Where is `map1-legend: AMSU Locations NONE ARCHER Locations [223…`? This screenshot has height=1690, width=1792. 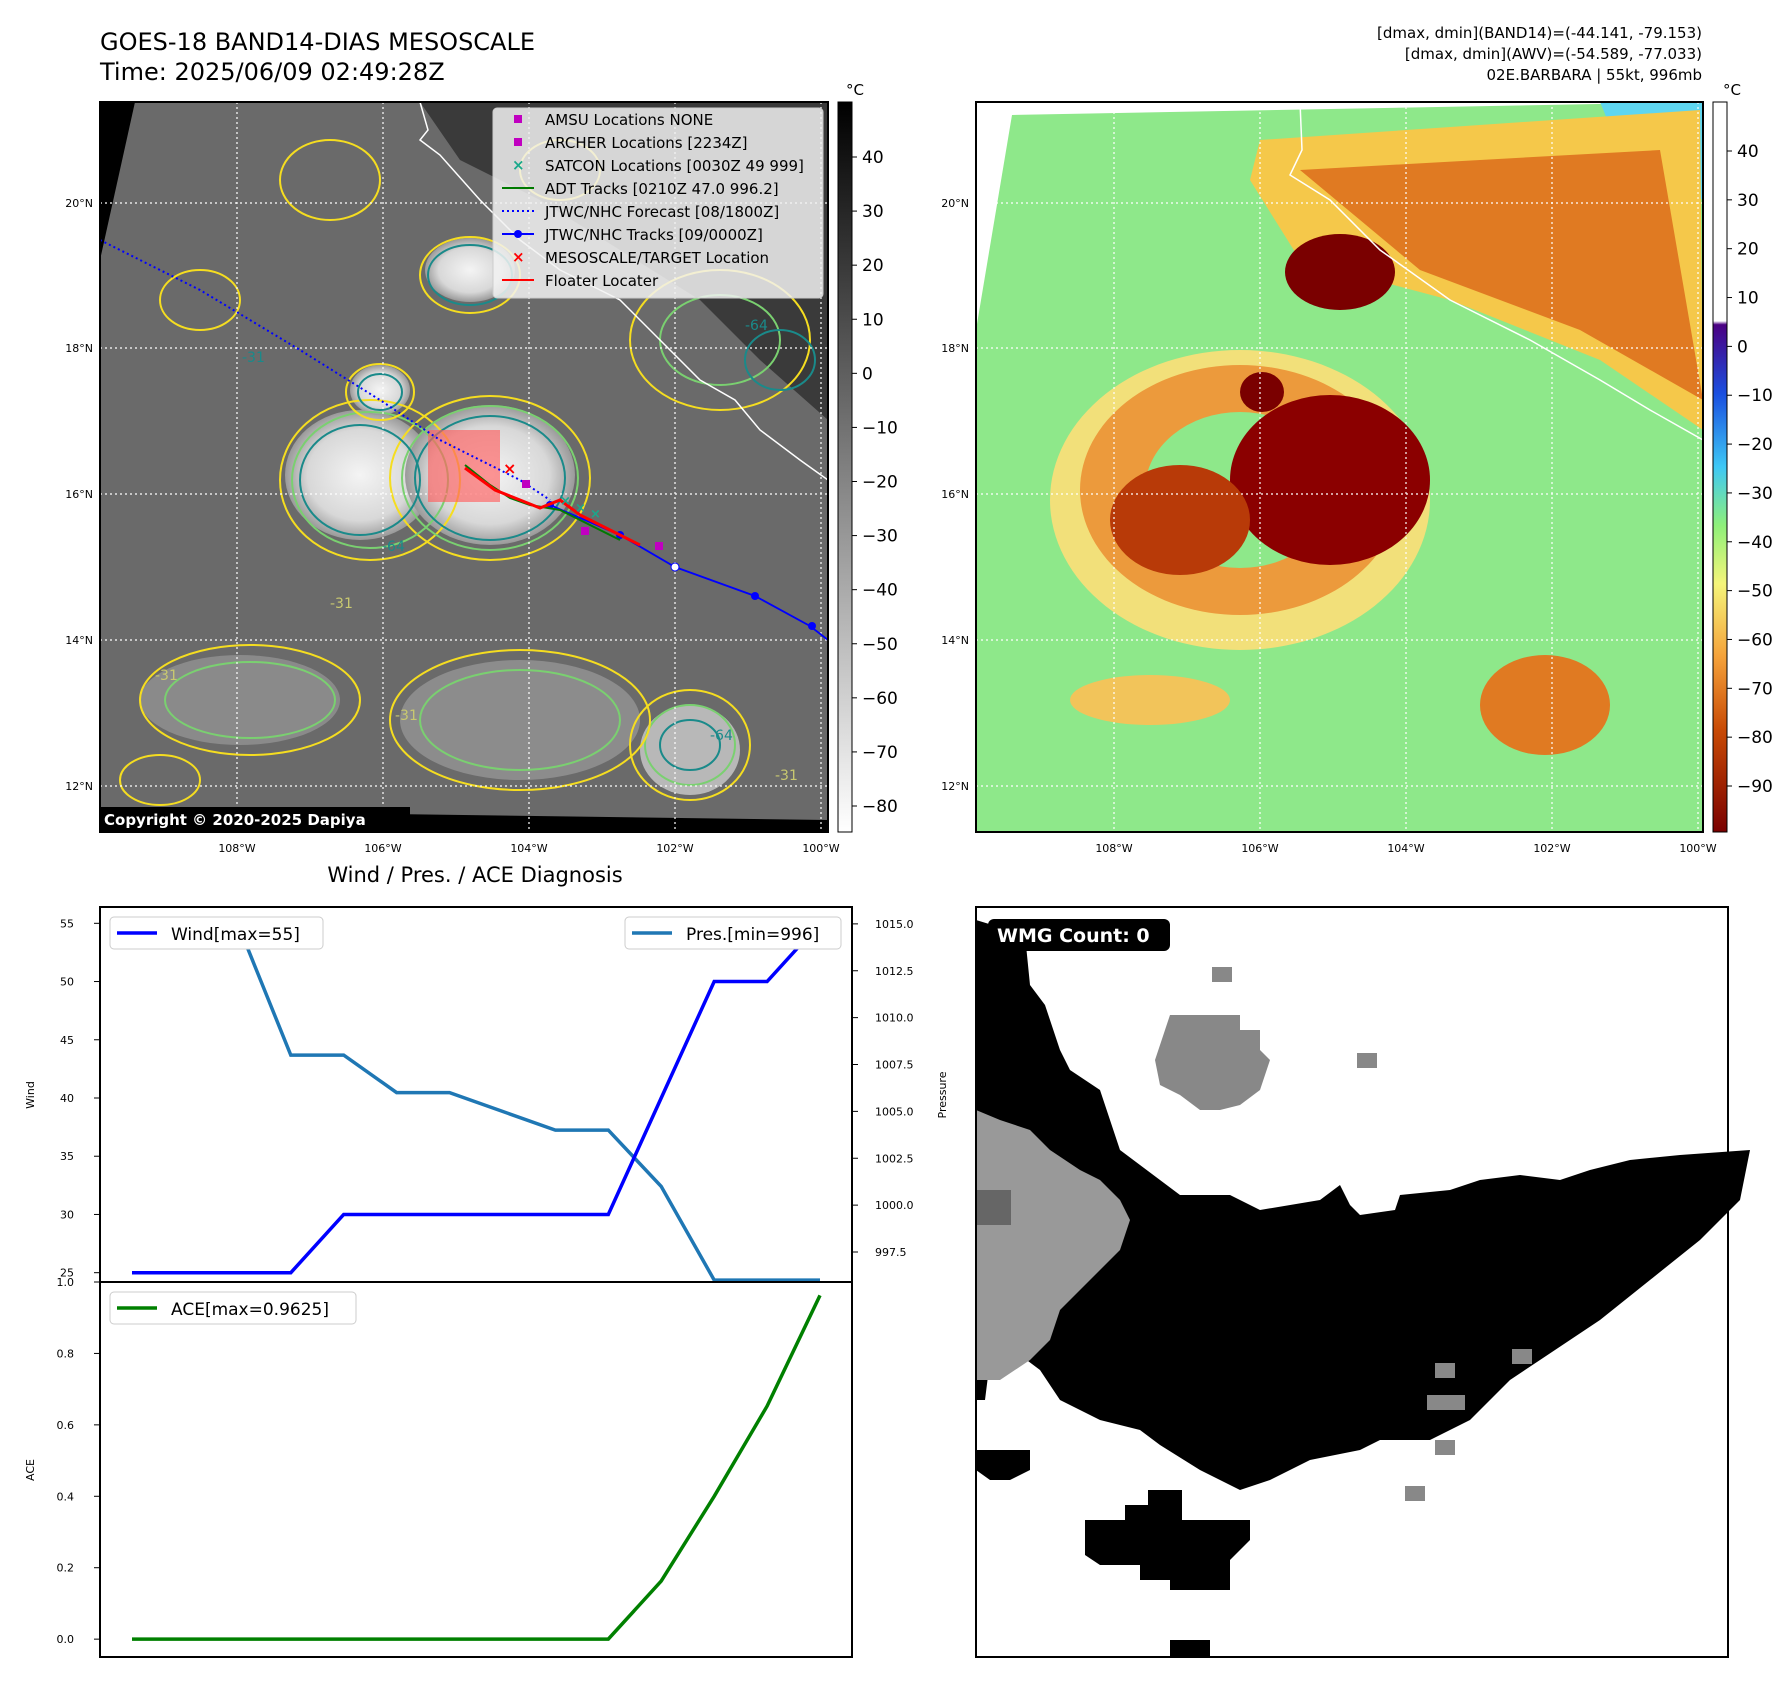 map1-legend: AMSU Locations NONE ARCHER Locations [223… is located at coordinates (658, 203).